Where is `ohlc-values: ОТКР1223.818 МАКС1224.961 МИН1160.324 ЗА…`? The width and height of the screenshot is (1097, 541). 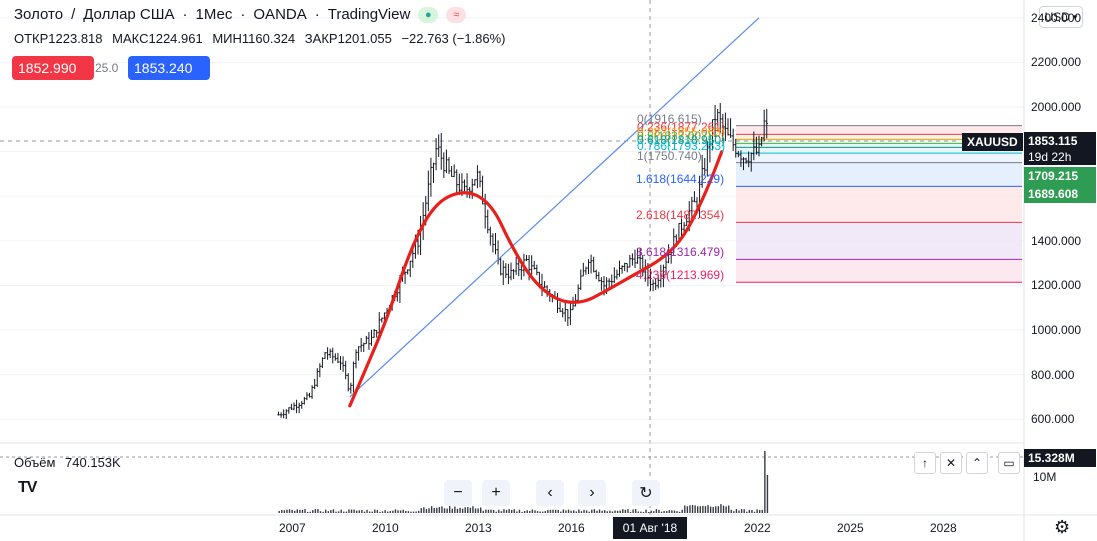
ohlc-values: ОТКР1223.818 МАКС1224.961 МИН1160.324 ЗА… is located at coordinates (260, 38).